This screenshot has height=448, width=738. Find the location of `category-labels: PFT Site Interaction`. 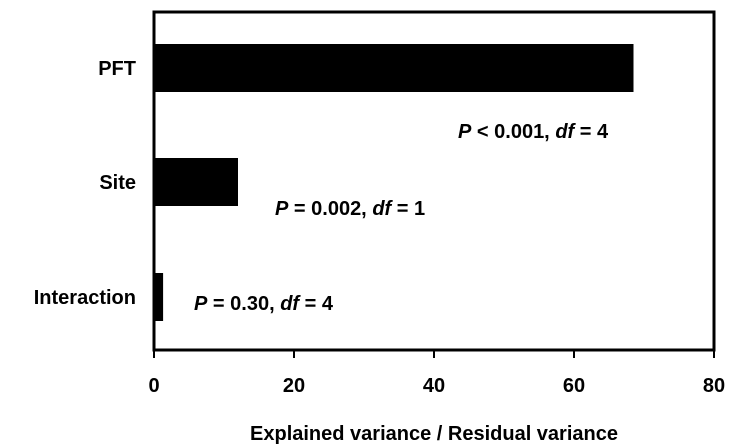

category-labels: PFT Site Interaction is located at coordinates (85, 183).